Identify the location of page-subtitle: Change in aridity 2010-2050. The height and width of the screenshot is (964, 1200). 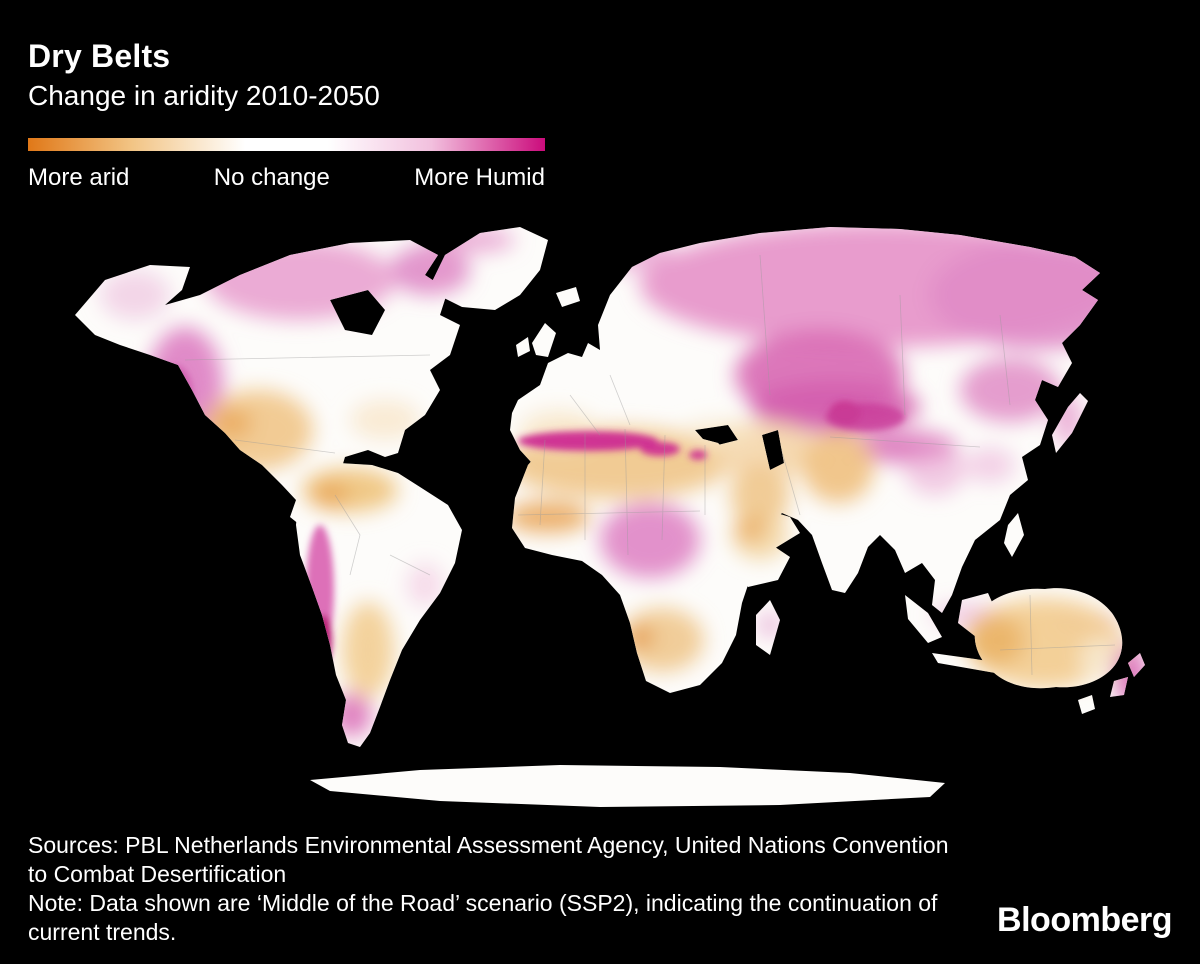
(204, 95).